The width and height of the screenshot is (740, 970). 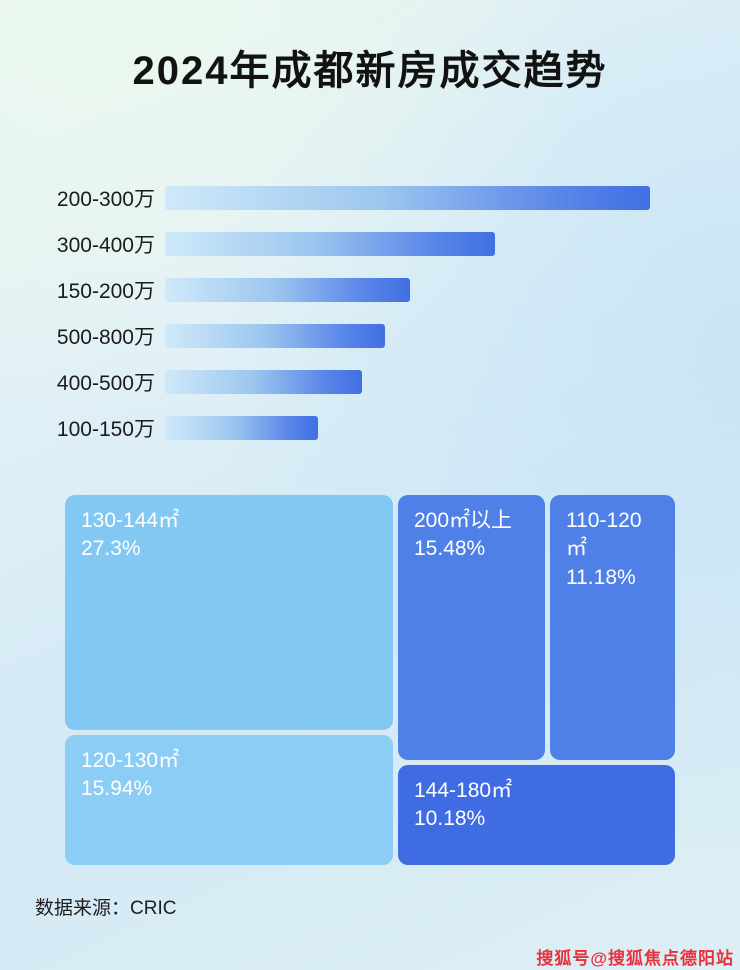 I want to click on treemap-value: 27.3%, so click(x=111, y=549).